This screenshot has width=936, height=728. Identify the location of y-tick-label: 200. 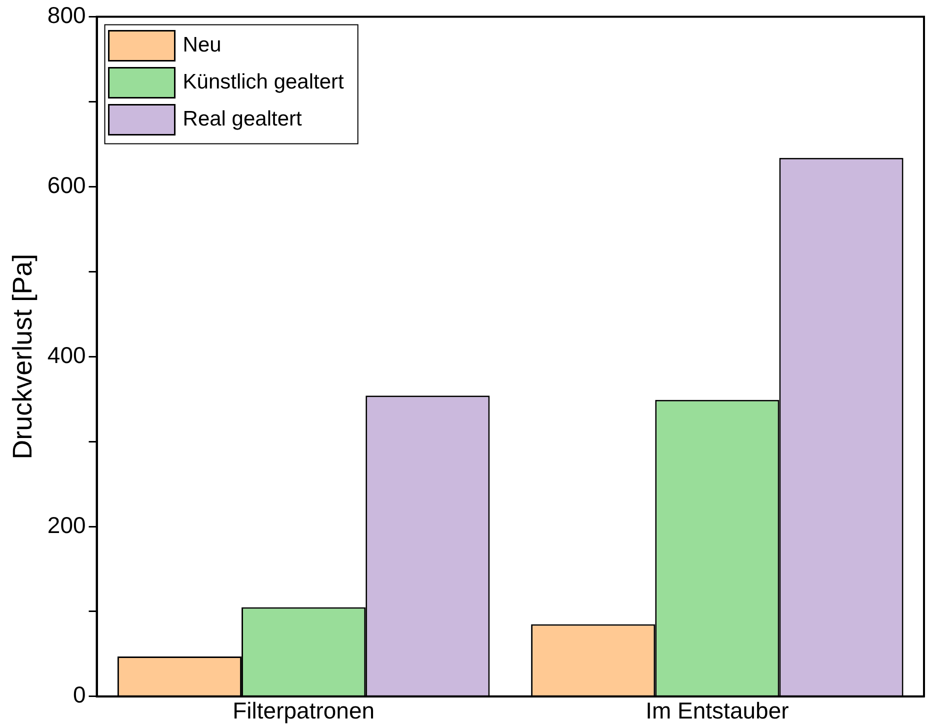
(66, 525).